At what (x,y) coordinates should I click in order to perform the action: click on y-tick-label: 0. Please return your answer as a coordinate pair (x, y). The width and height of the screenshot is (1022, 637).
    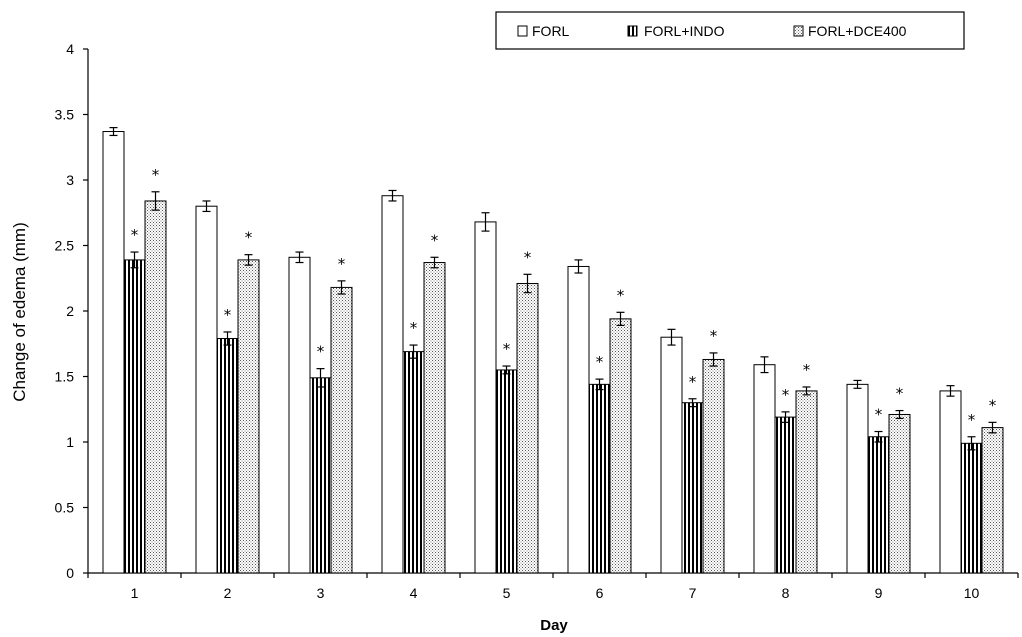
    Looking at the image, I should click on (70, 573).